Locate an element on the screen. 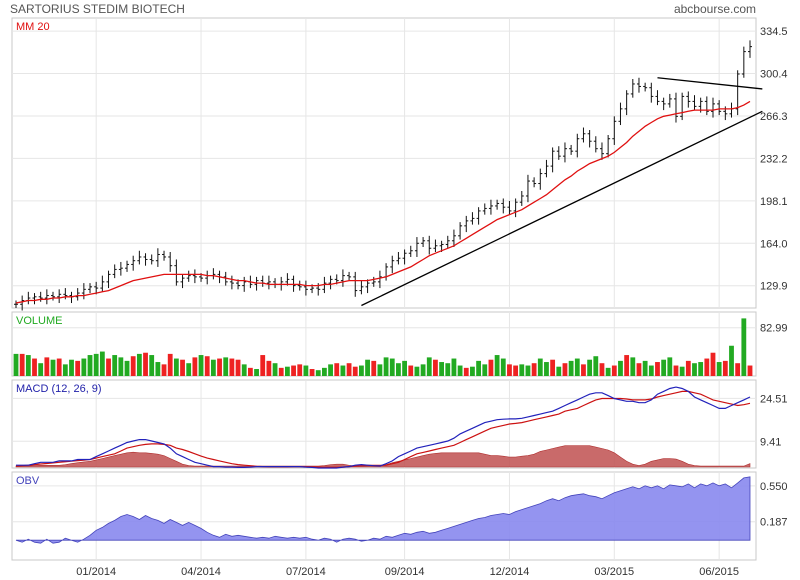 The width and height of the screenshot is (800, 580). price-y-tick-label: 300.4 is located at coordinates (774, 75).